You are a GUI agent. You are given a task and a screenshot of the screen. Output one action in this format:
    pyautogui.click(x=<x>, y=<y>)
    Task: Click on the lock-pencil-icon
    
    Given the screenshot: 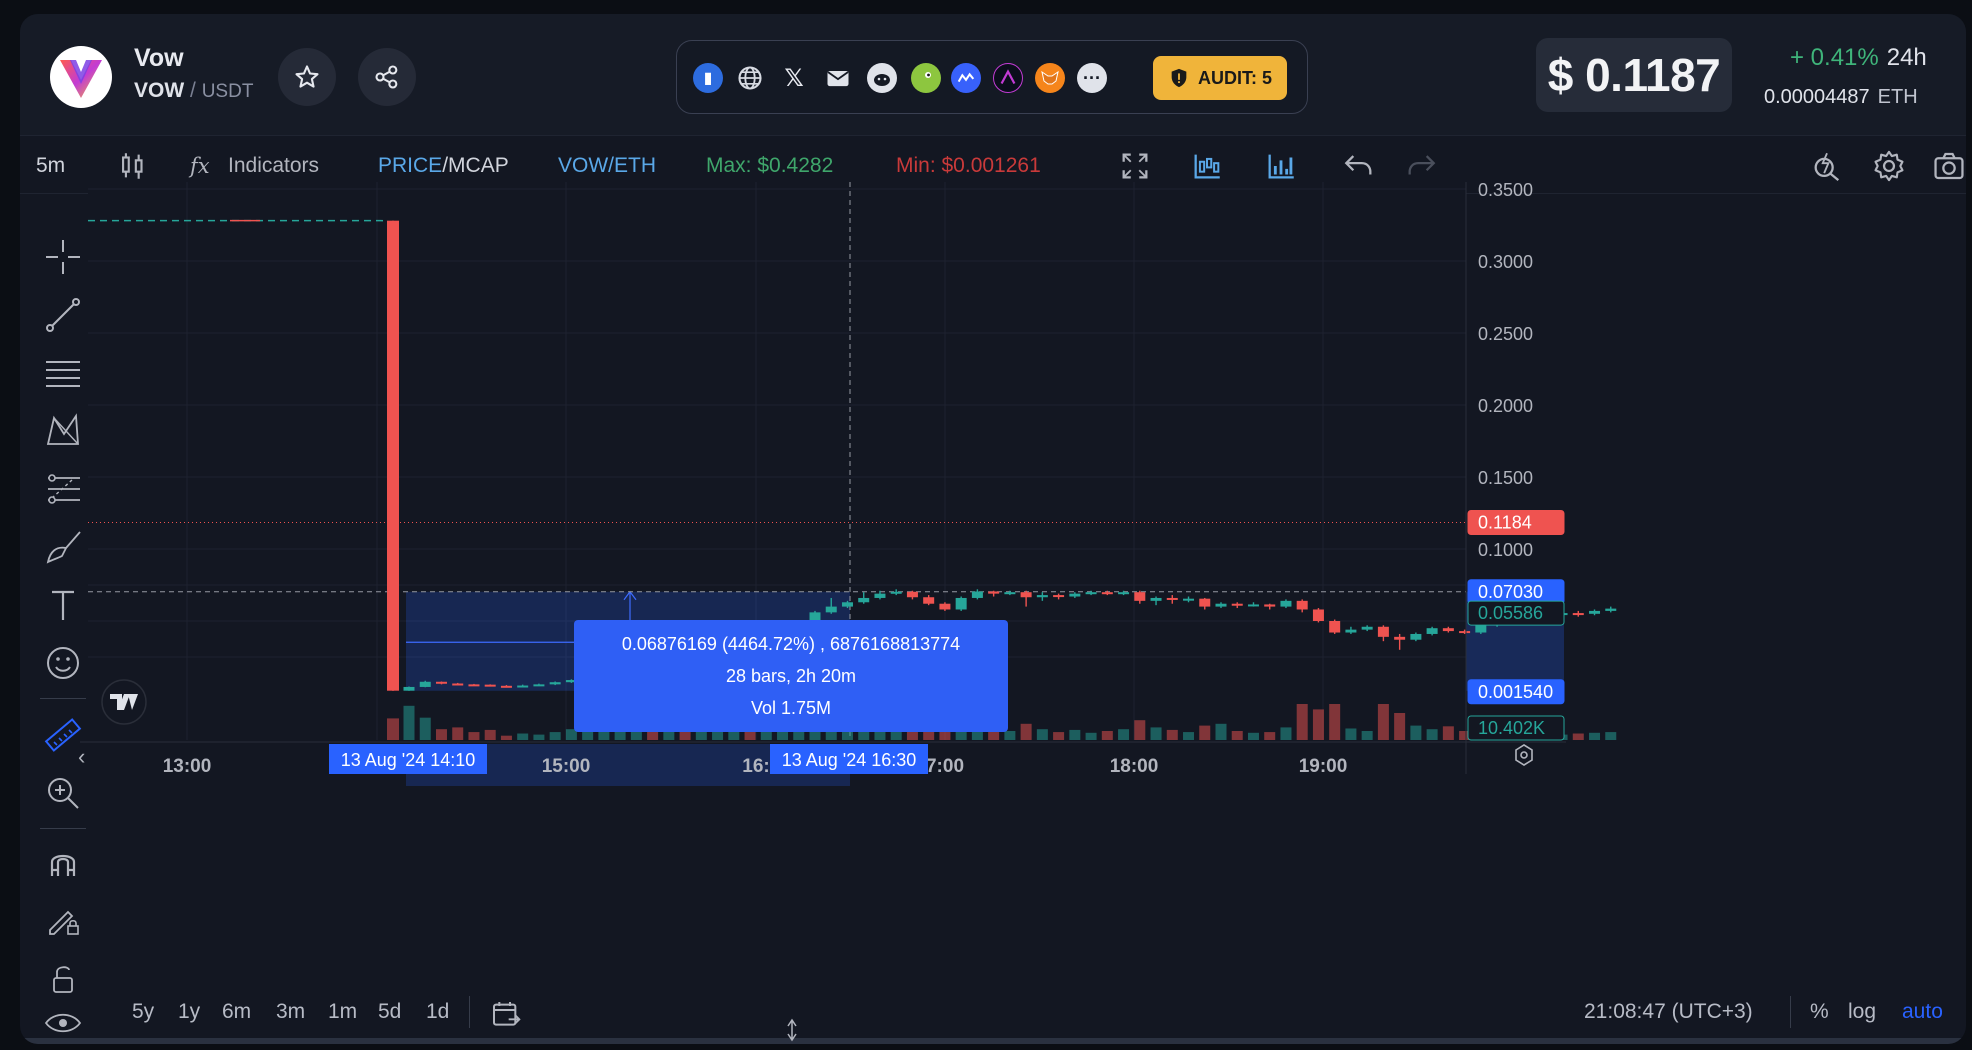 What is the action you would take?
    pyautogui.click(x=63, y=919)
    